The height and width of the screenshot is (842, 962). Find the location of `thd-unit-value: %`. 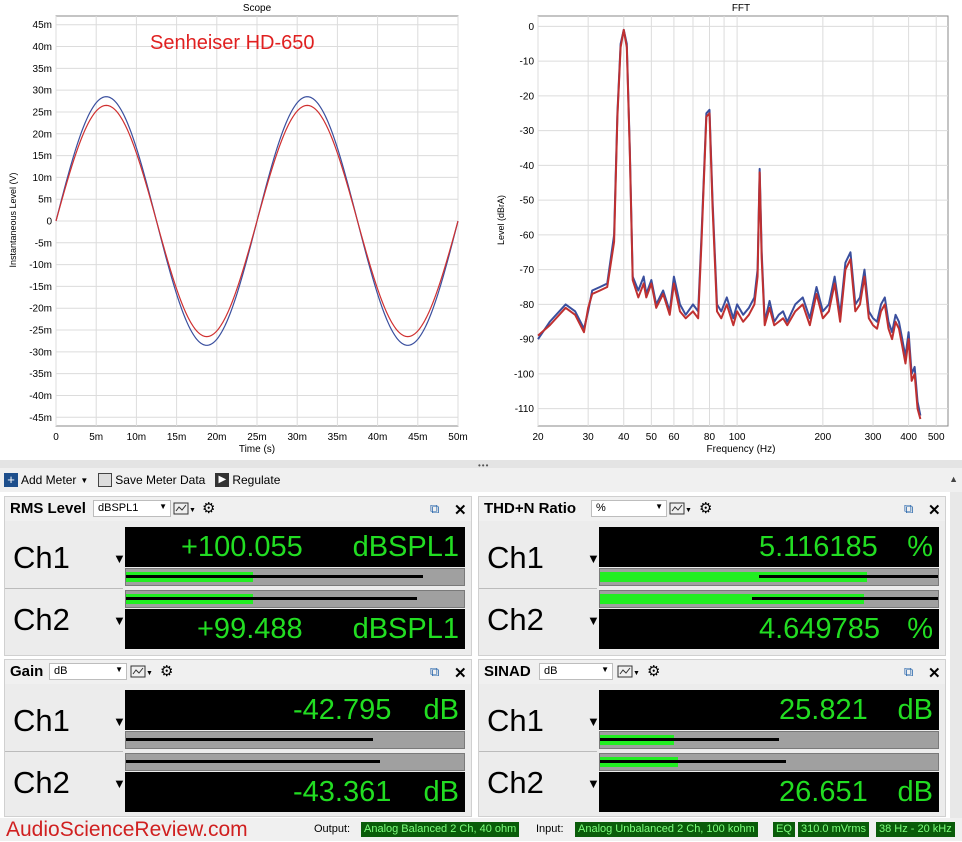

thd-unit-value: % is located at coordinates (601, 508).